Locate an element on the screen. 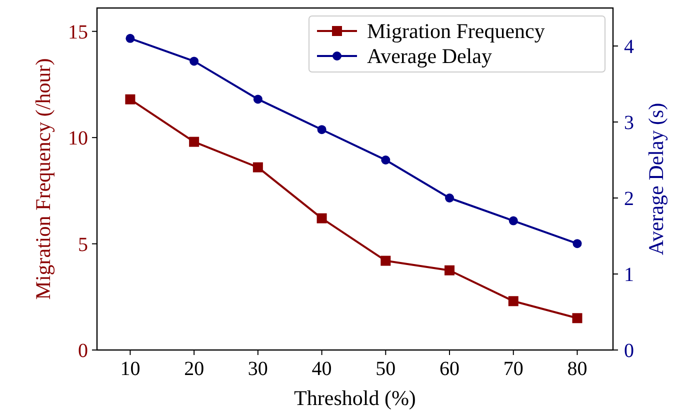  y2-tick-label: 4 is located at coordinates (629, 47).